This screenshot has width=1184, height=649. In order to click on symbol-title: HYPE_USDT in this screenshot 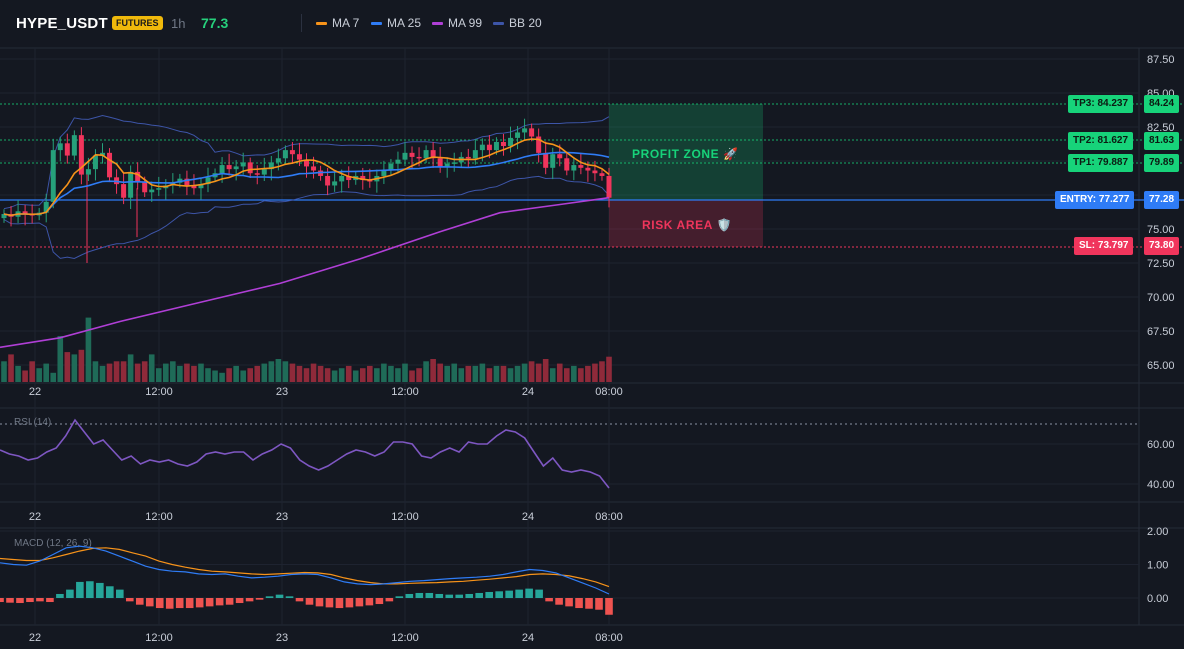, I will do `click(62, 23)`.